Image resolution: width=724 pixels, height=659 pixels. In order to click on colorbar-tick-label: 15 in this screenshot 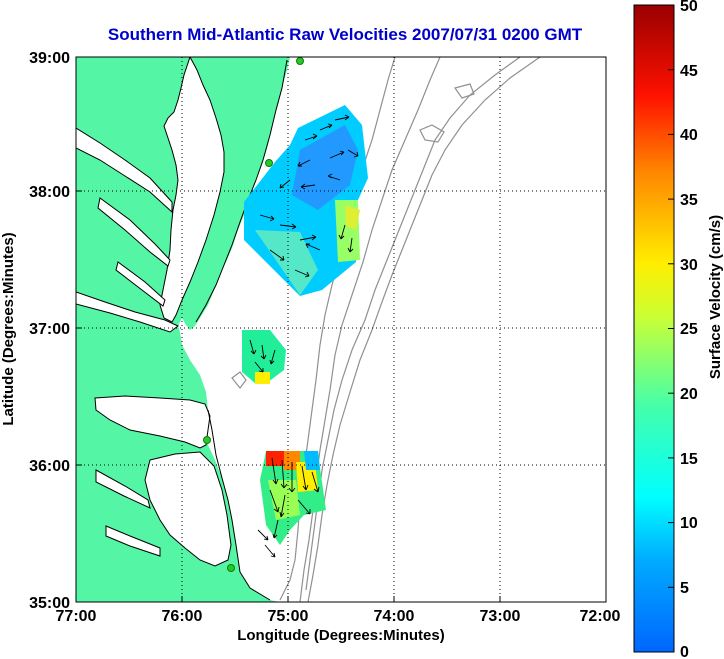, I will do `click(689, 459)`.